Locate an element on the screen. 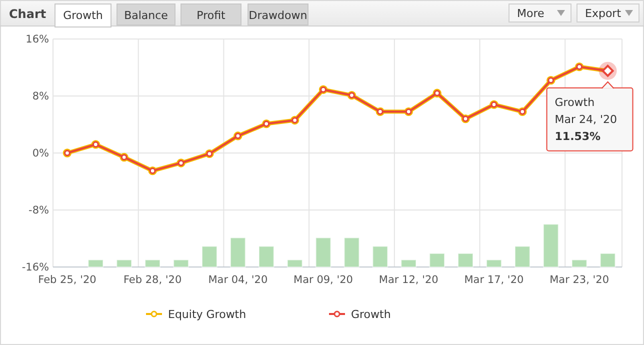  text: Profit is located at coordinates (211, 15).